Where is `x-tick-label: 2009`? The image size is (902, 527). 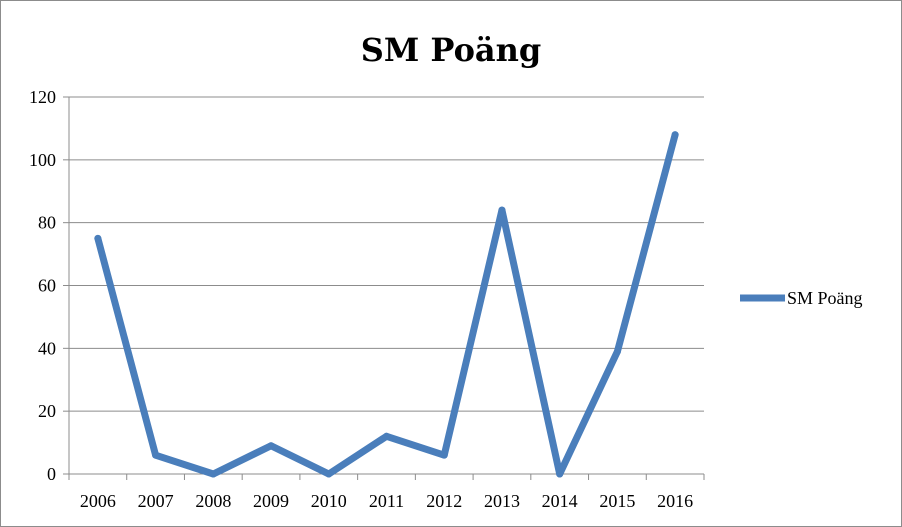
x-tick-label: 2009 is located at coordinates (271, 501).